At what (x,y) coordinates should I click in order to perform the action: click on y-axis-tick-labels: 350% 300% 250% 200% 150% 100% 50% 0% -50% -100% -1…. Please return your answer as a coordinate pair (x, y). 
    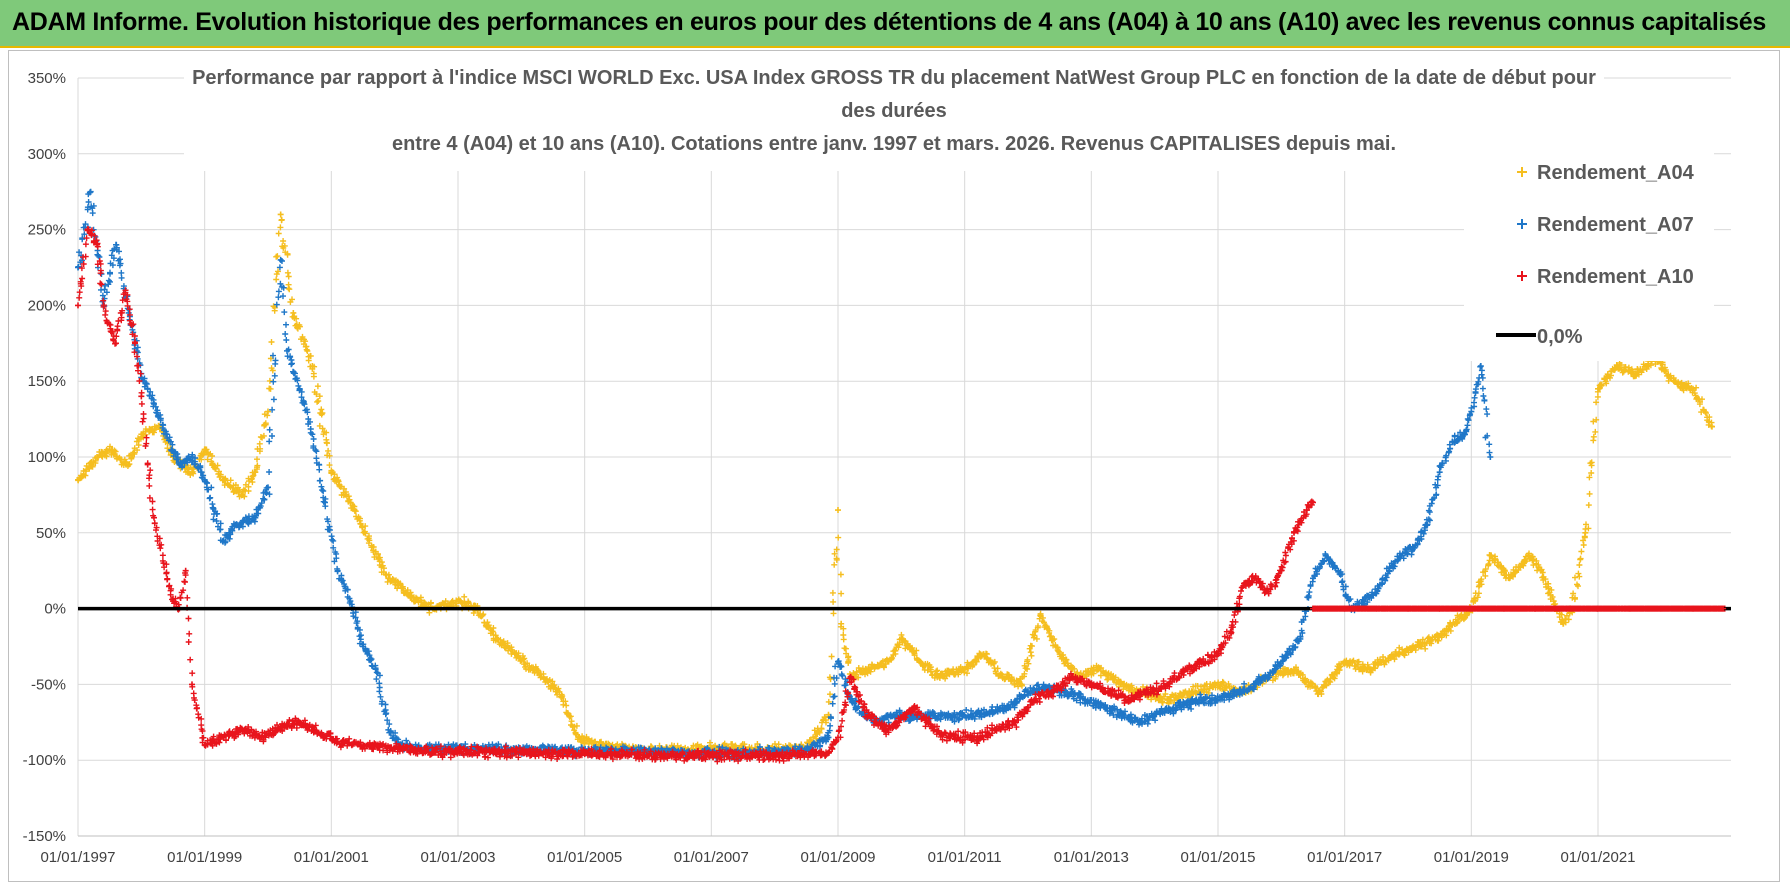
    Looking at the image, I should click on (44, 457).